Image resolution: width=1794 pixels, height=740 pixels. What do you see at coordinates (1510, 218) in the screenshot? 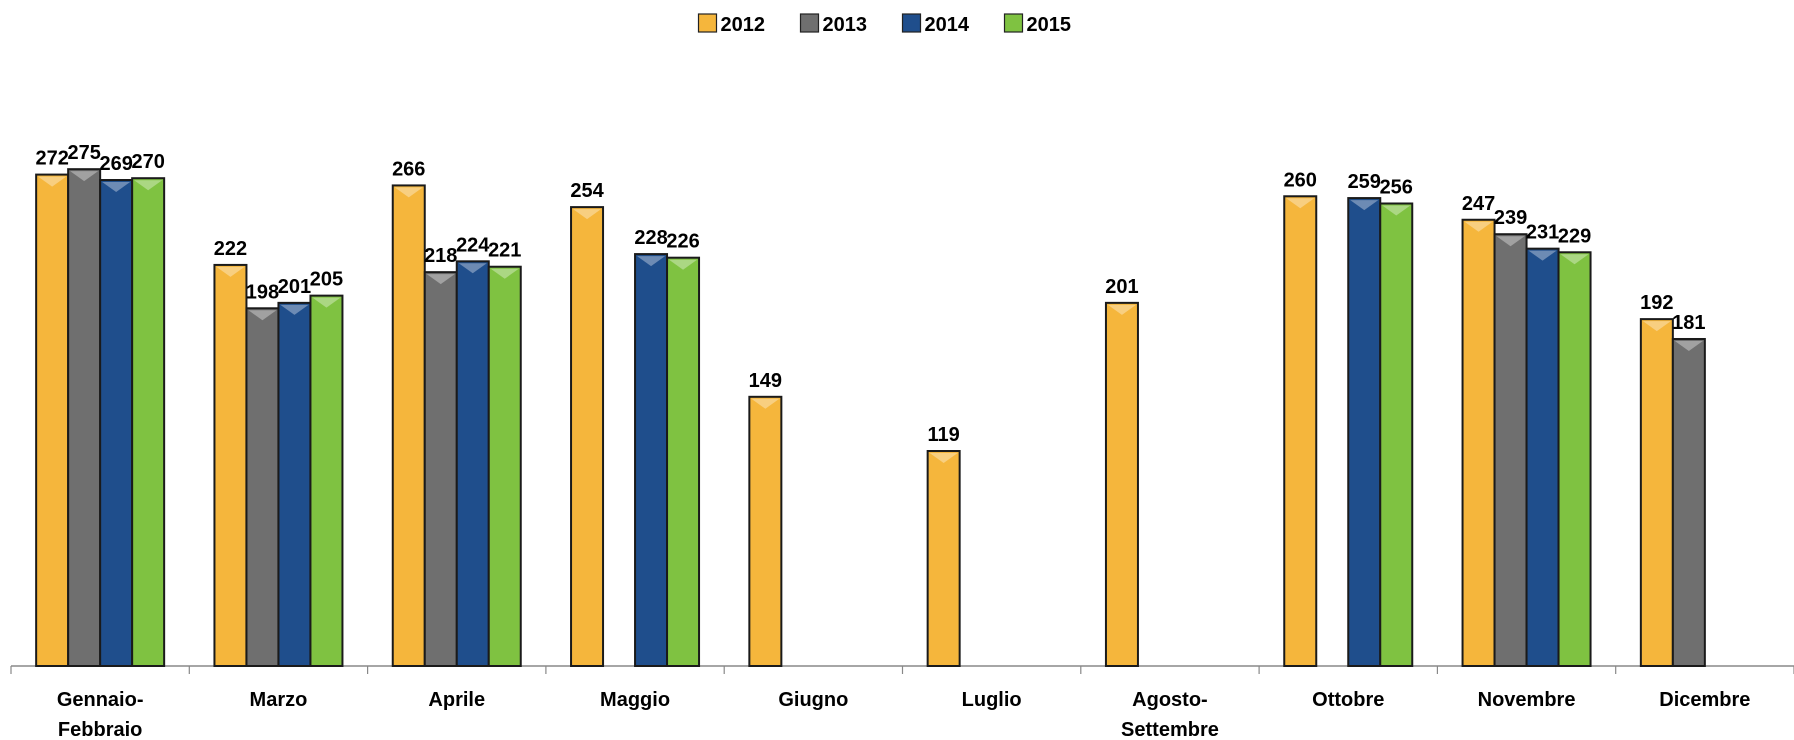
I see `data-label: 239` at bounding box center [1510, 218].